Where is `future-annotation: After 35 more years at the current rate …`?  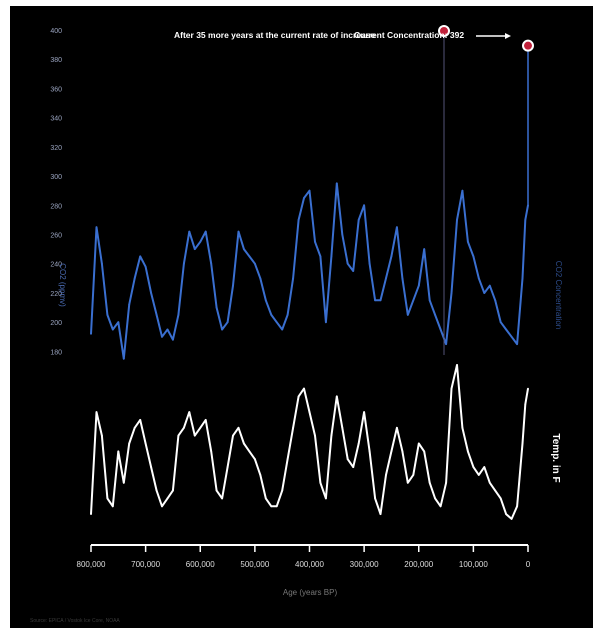
future-annotation: After 35 more years at the current rate … is located at coordinates (275, 35).